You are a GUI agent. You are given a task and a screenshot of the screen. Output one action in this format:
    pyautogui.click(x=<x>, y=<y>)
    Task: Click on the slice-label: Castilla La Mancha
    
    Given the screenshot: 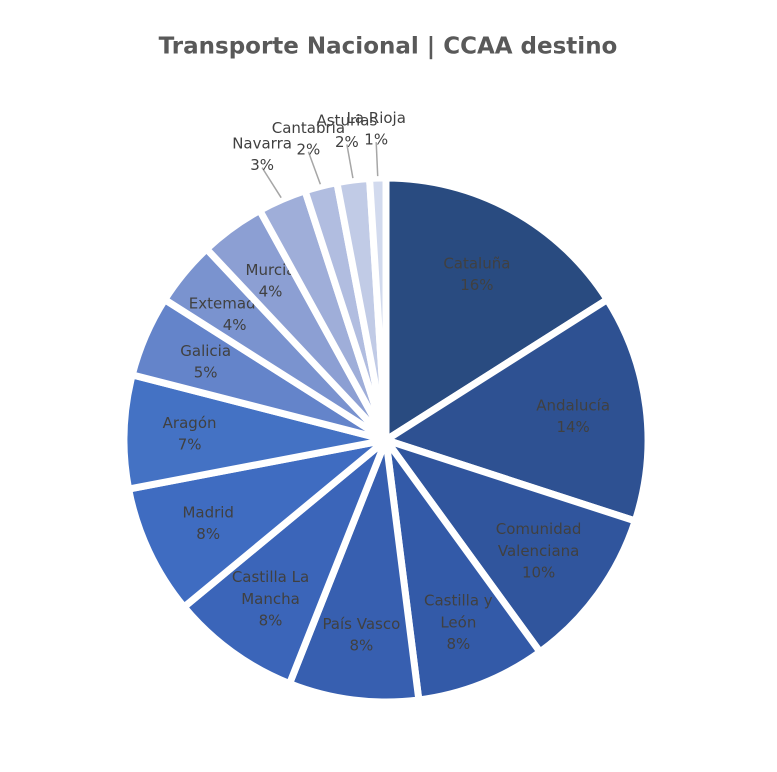 What is the action you would take?
    pyautogui.click(x=270, y=587)
    